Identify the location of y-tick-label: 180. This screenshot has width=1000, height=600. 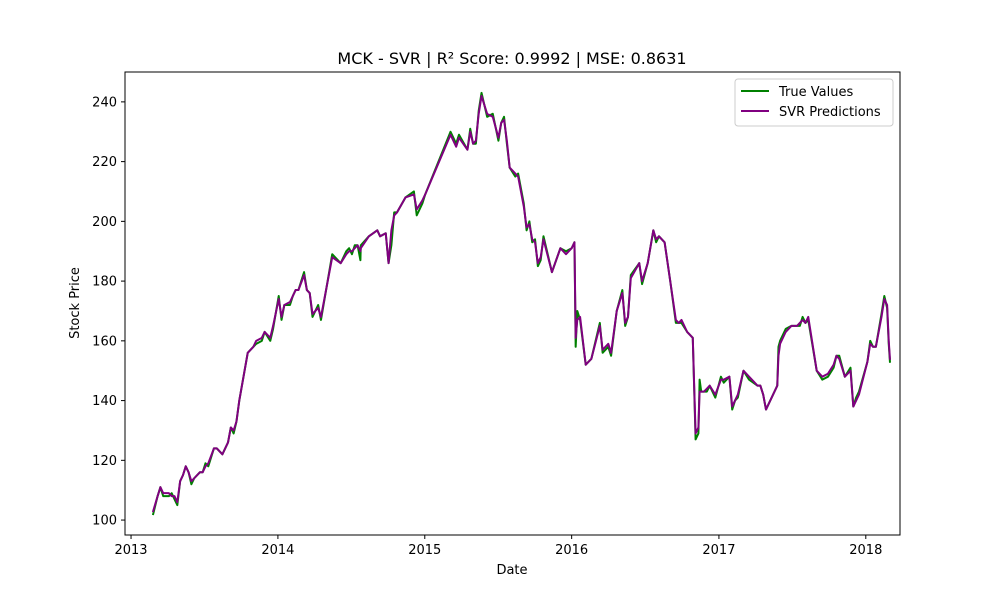
(104, 282).